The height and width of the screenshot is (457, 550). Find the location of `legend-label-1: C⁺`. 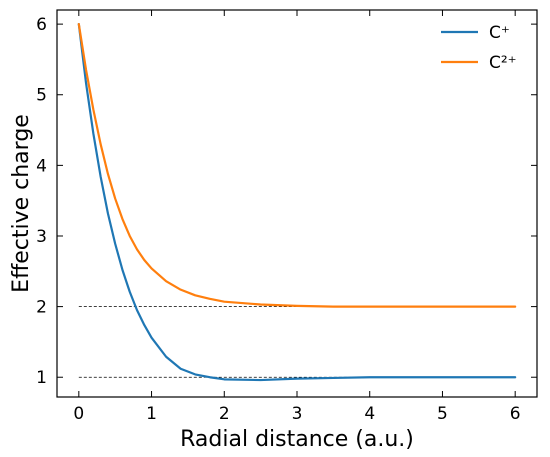

legend-label-1: C⁺ is located at coordinates (499, 33).